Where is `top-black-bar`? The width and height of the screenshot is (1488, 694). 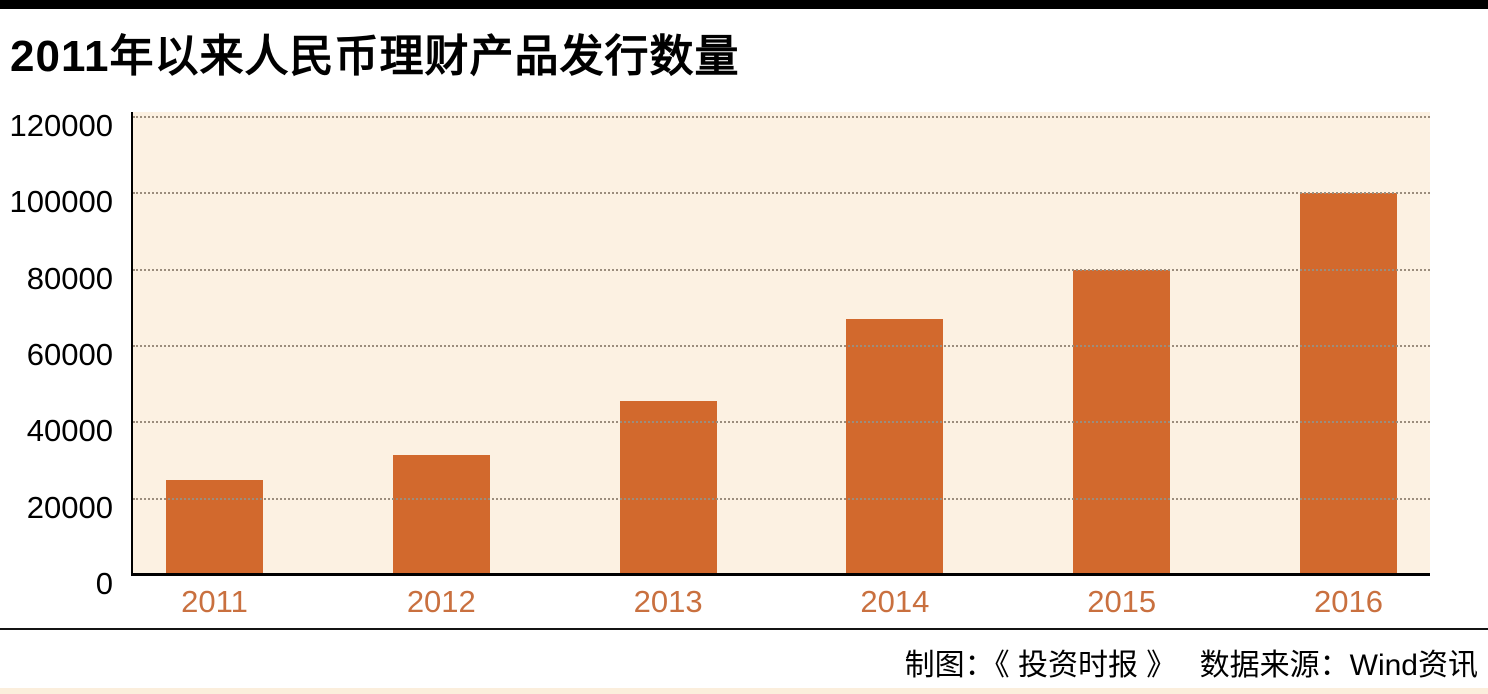 top-black-bar is located at coordinates (744, 4).